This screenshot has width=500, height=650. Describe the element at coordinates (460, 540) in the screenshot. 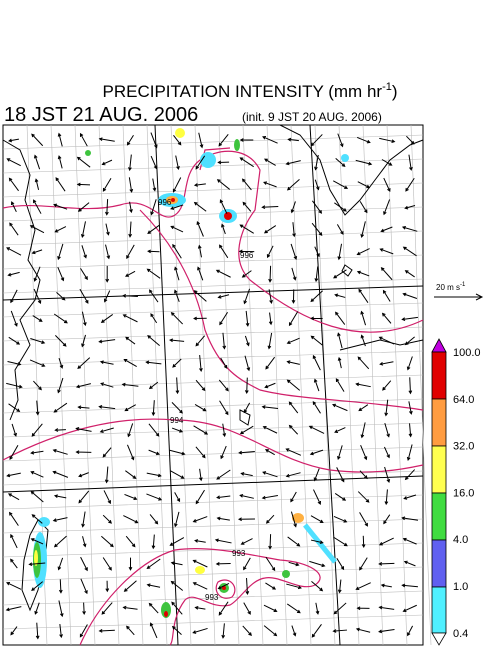

I see `colorbar-label: 4.0` at that location.